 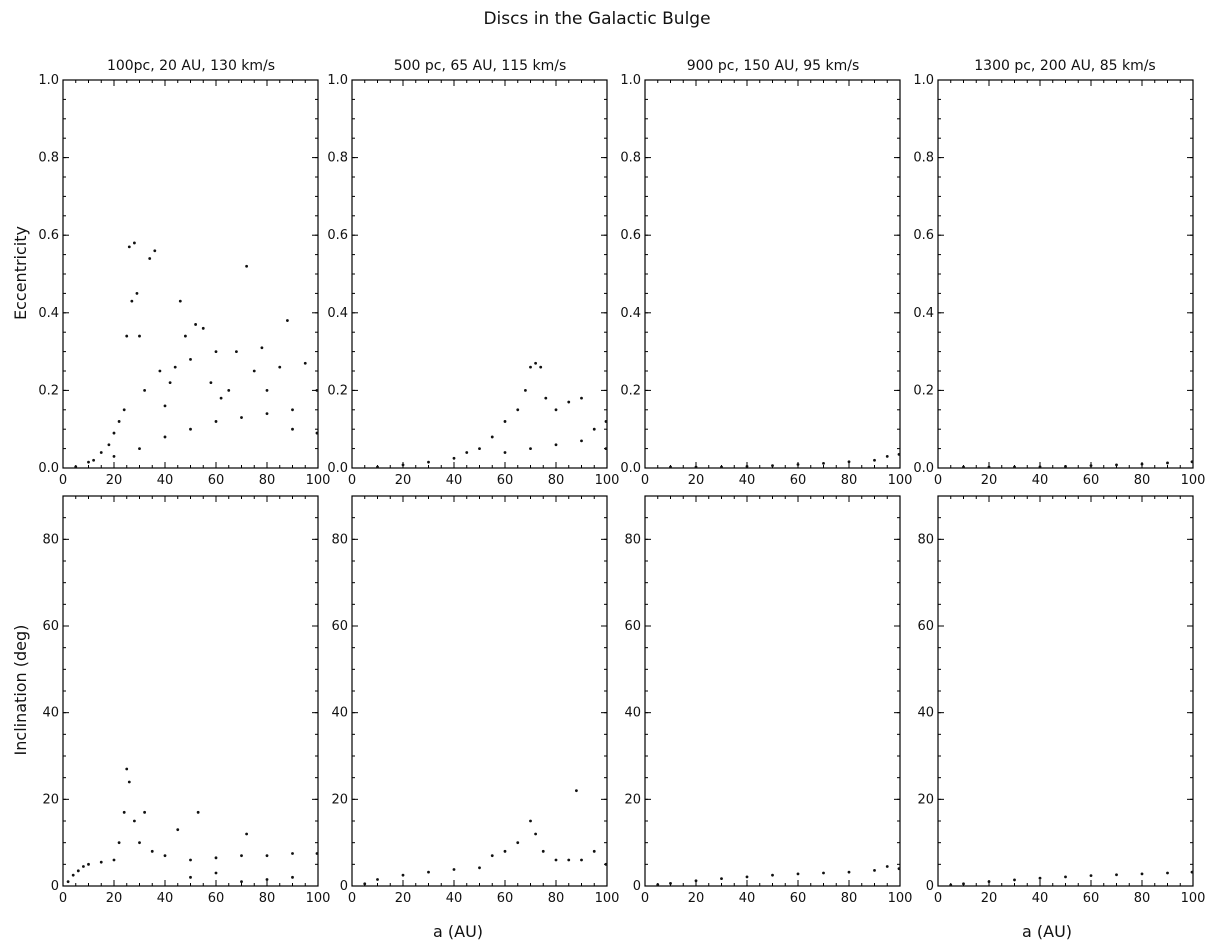 I want to click on y-axis-label-eccentricity: Eccentricity, so click(x=20, y=273).